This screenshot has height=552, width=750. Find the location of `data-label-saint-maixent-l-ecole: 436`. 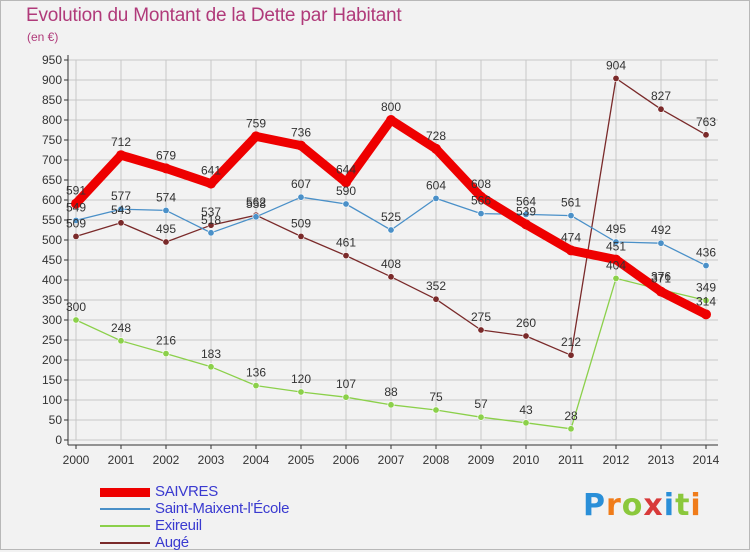

data-label-saint-maixent-l-ecole: 436 is located at coordinates (706, 253).